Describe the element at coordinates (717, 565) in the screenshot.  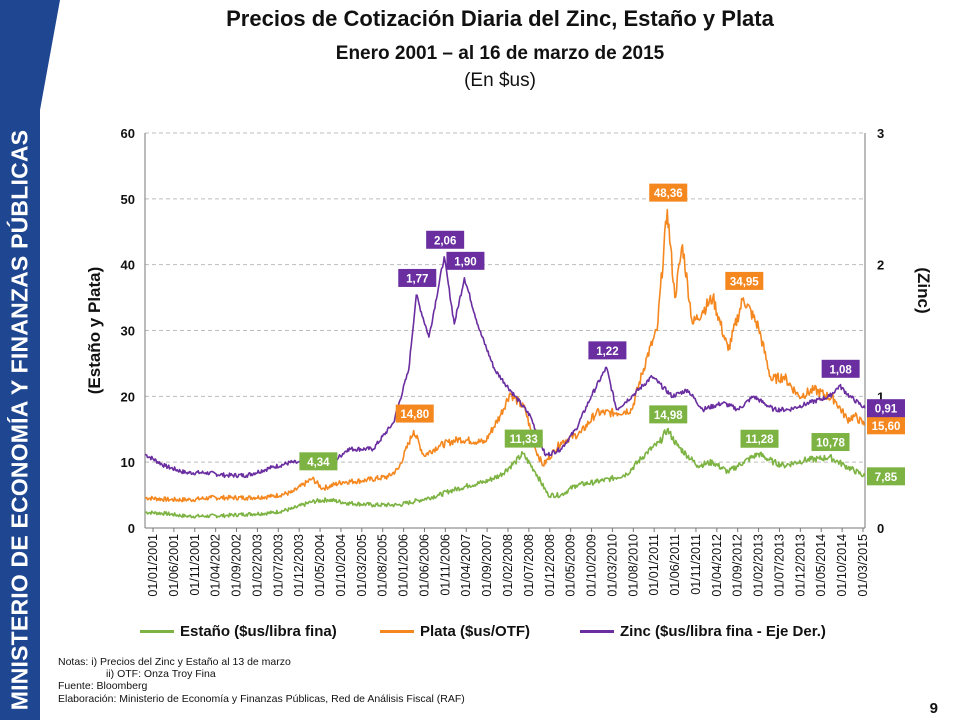
I see `x-tick-label: 01/04/2012` at that location.